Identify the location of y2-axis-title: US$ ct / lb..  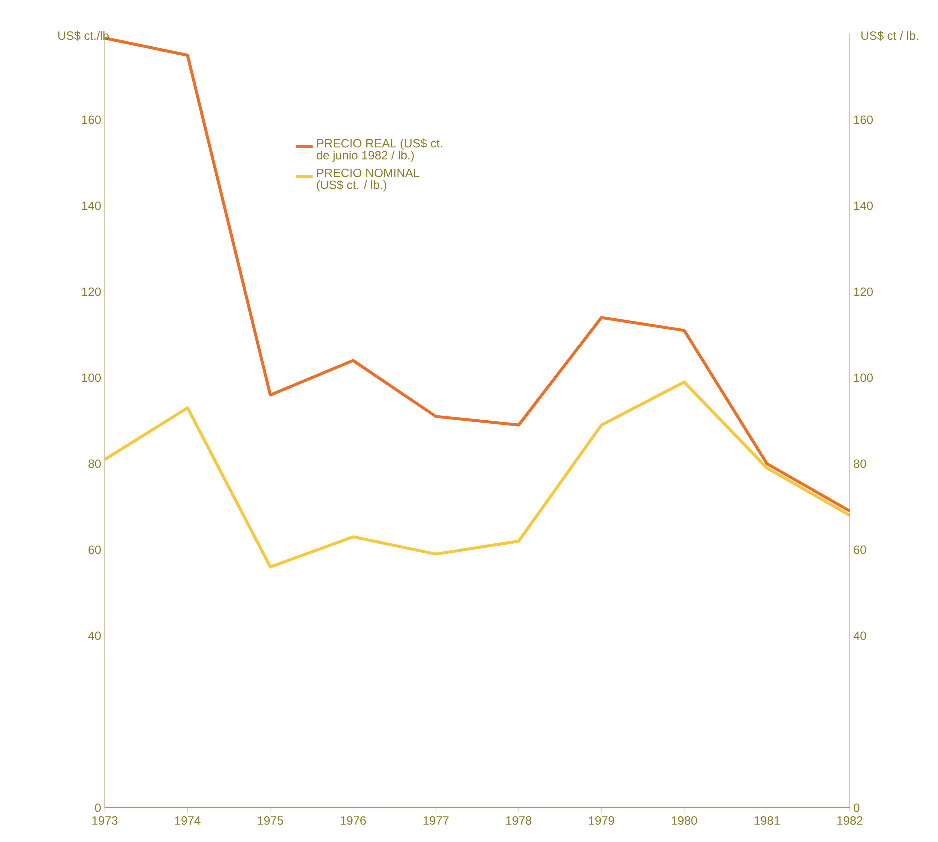
(890, 36).